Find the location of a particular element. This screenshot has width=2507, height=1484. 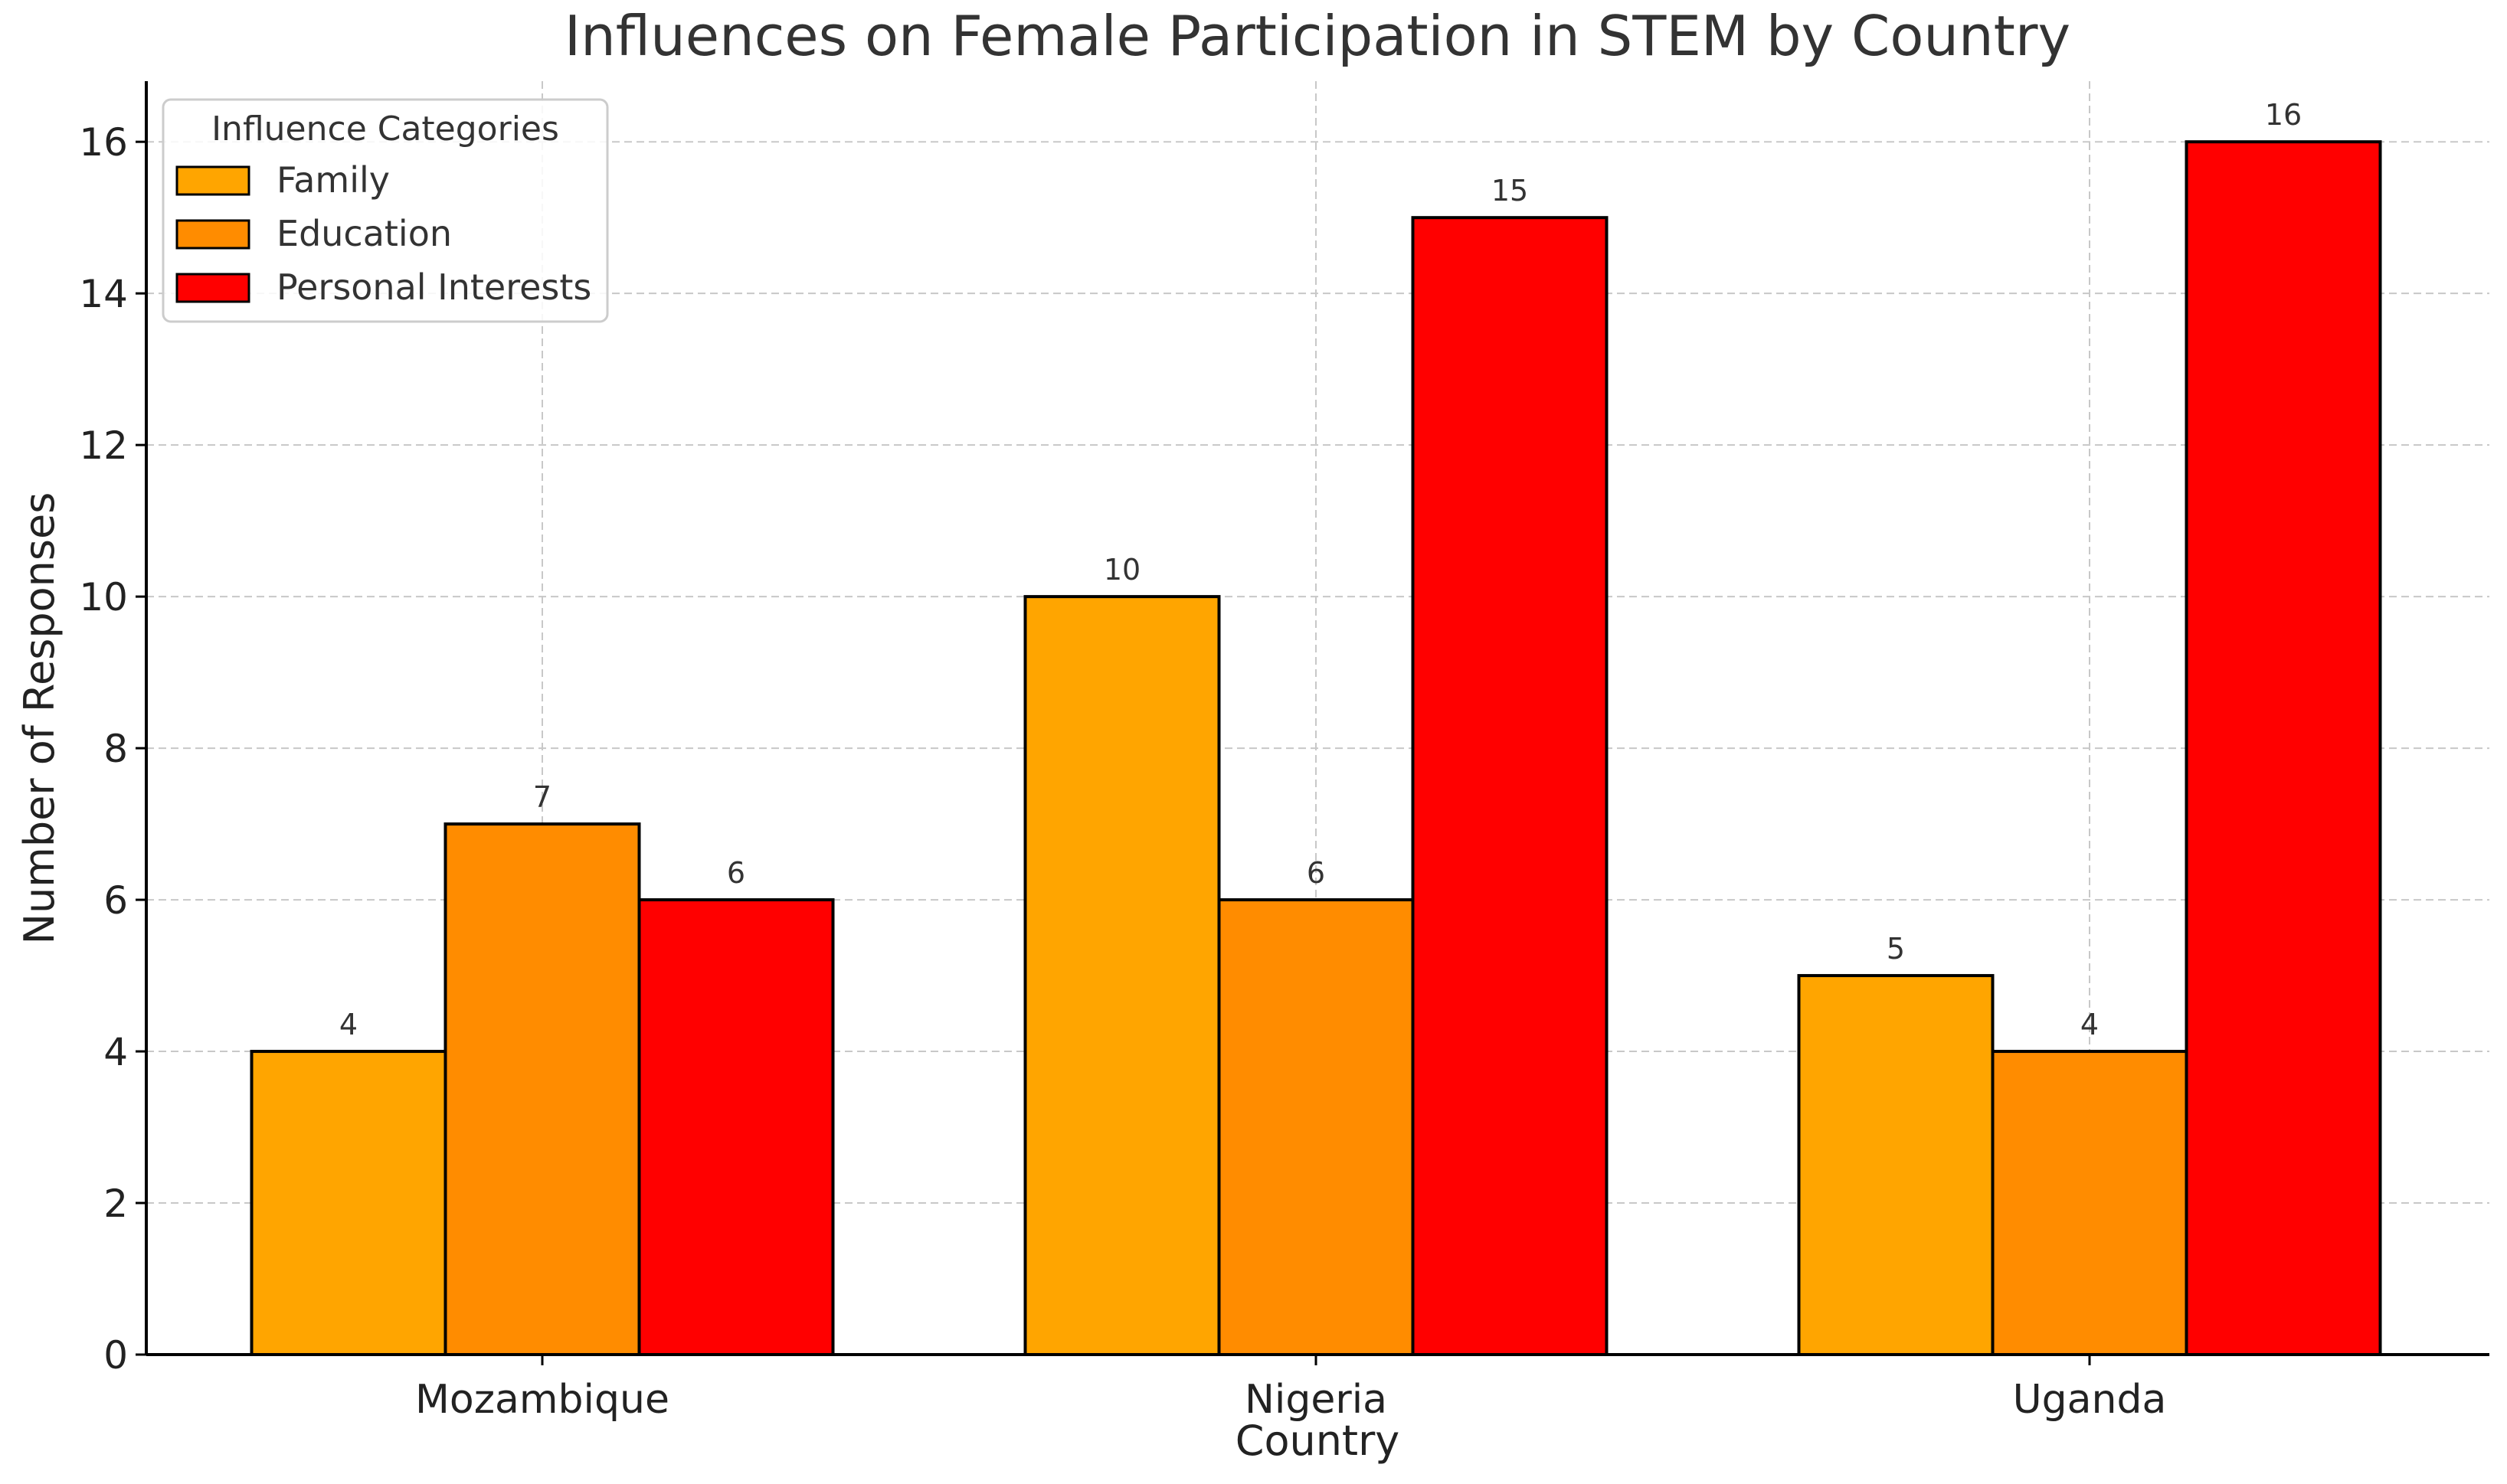

data-label: 7 is located at coordinates (542, 797).